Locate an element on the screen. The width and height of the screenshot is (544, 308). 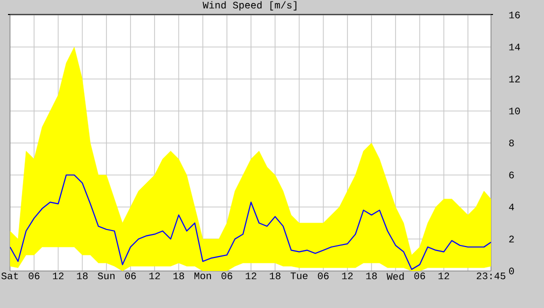
x-tick-label: Sat is located at coordinates (9, 276).